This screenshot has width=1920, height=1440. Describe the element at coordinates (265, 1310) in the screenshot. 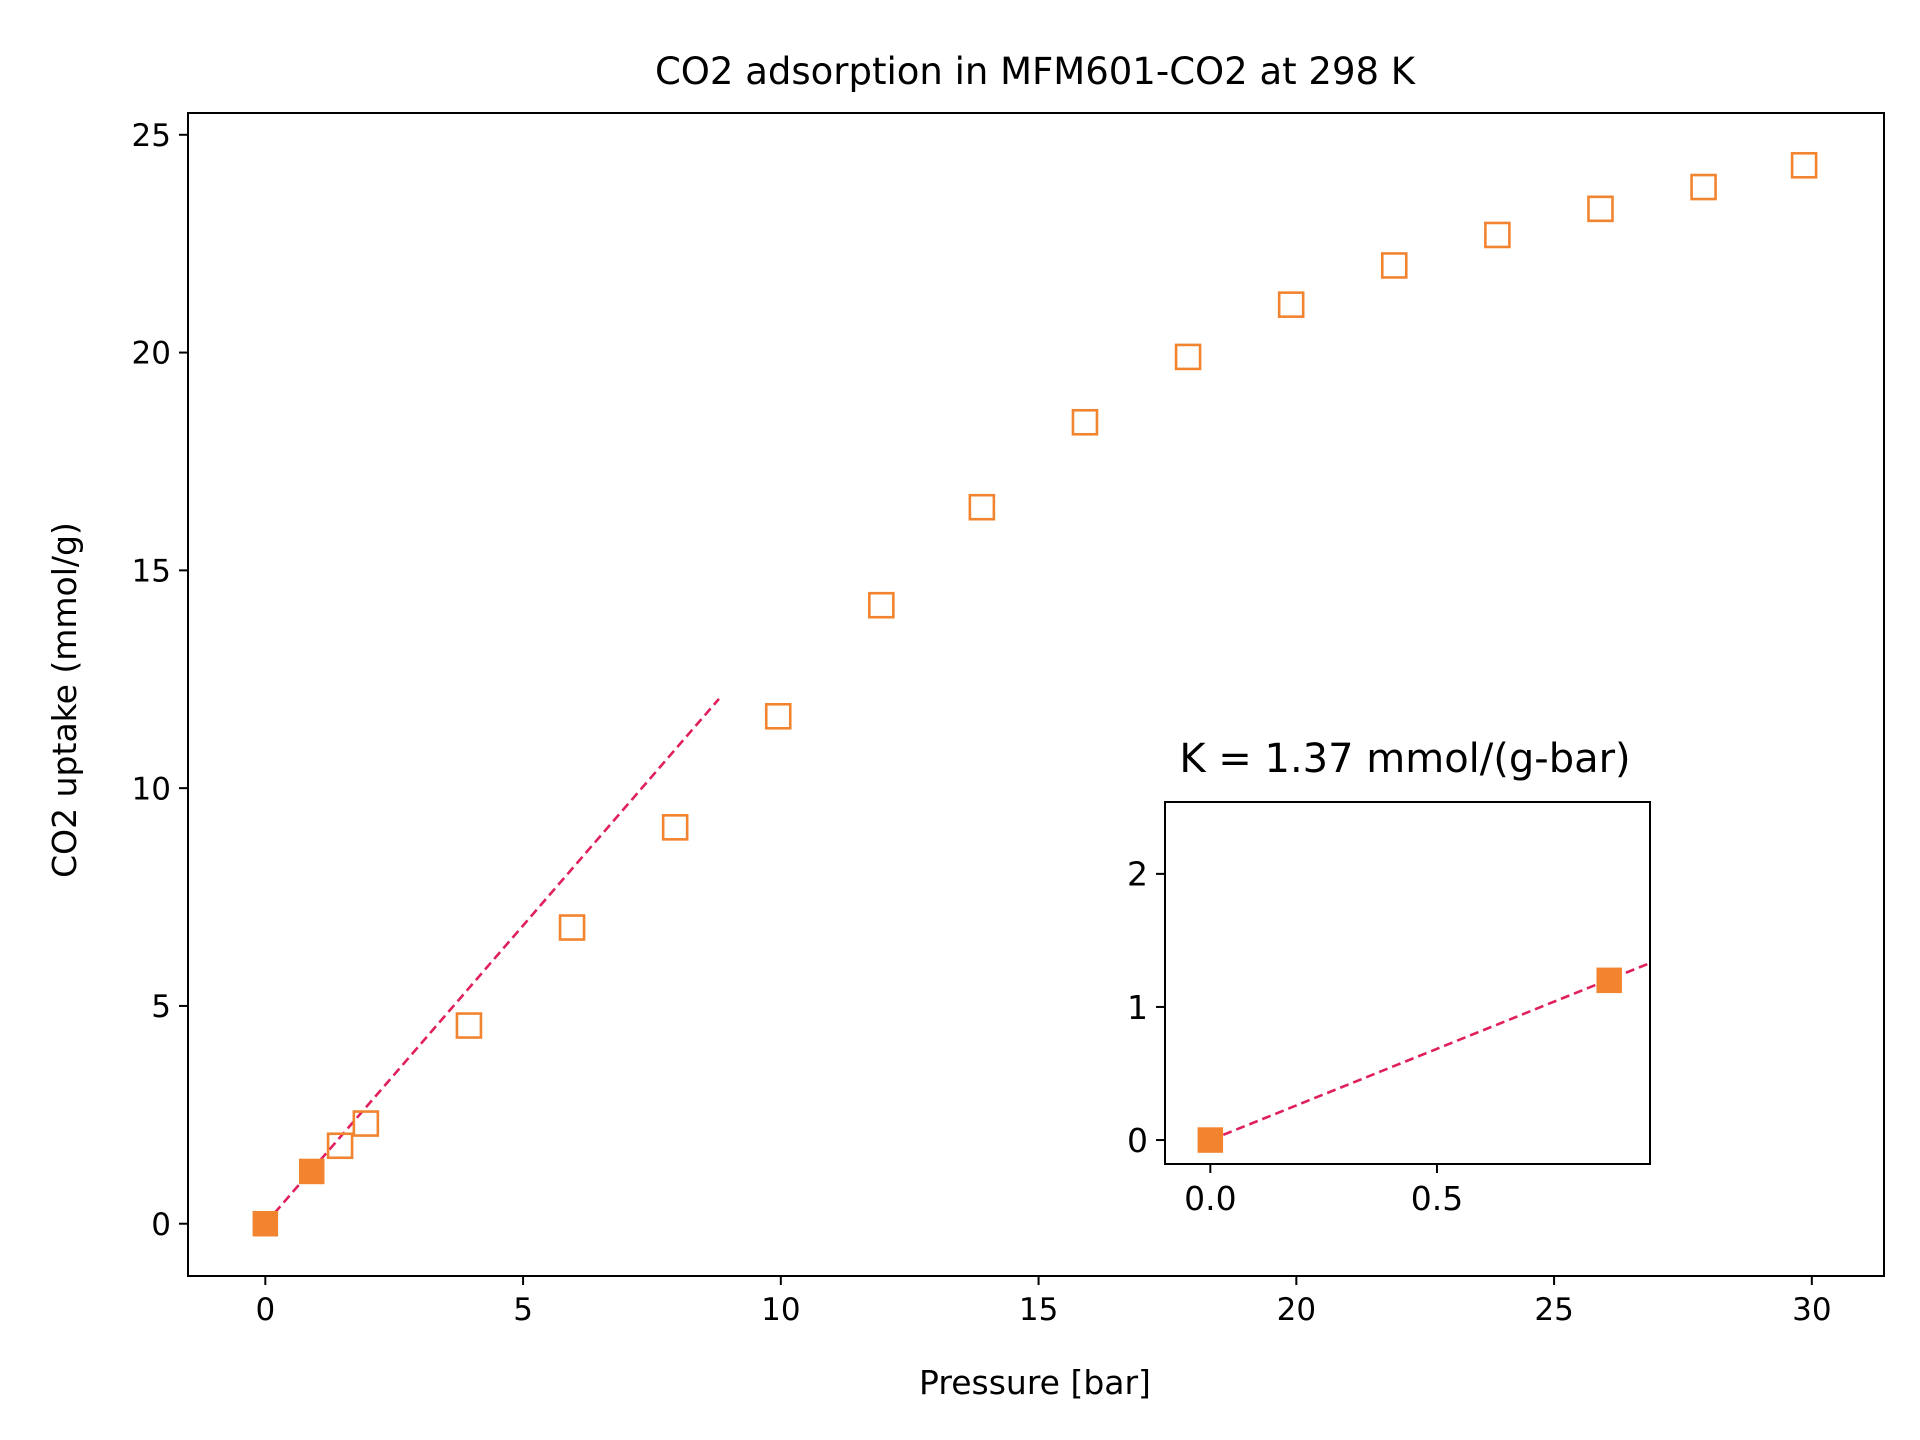

I see `main-x-tick-label: 0` at that location.